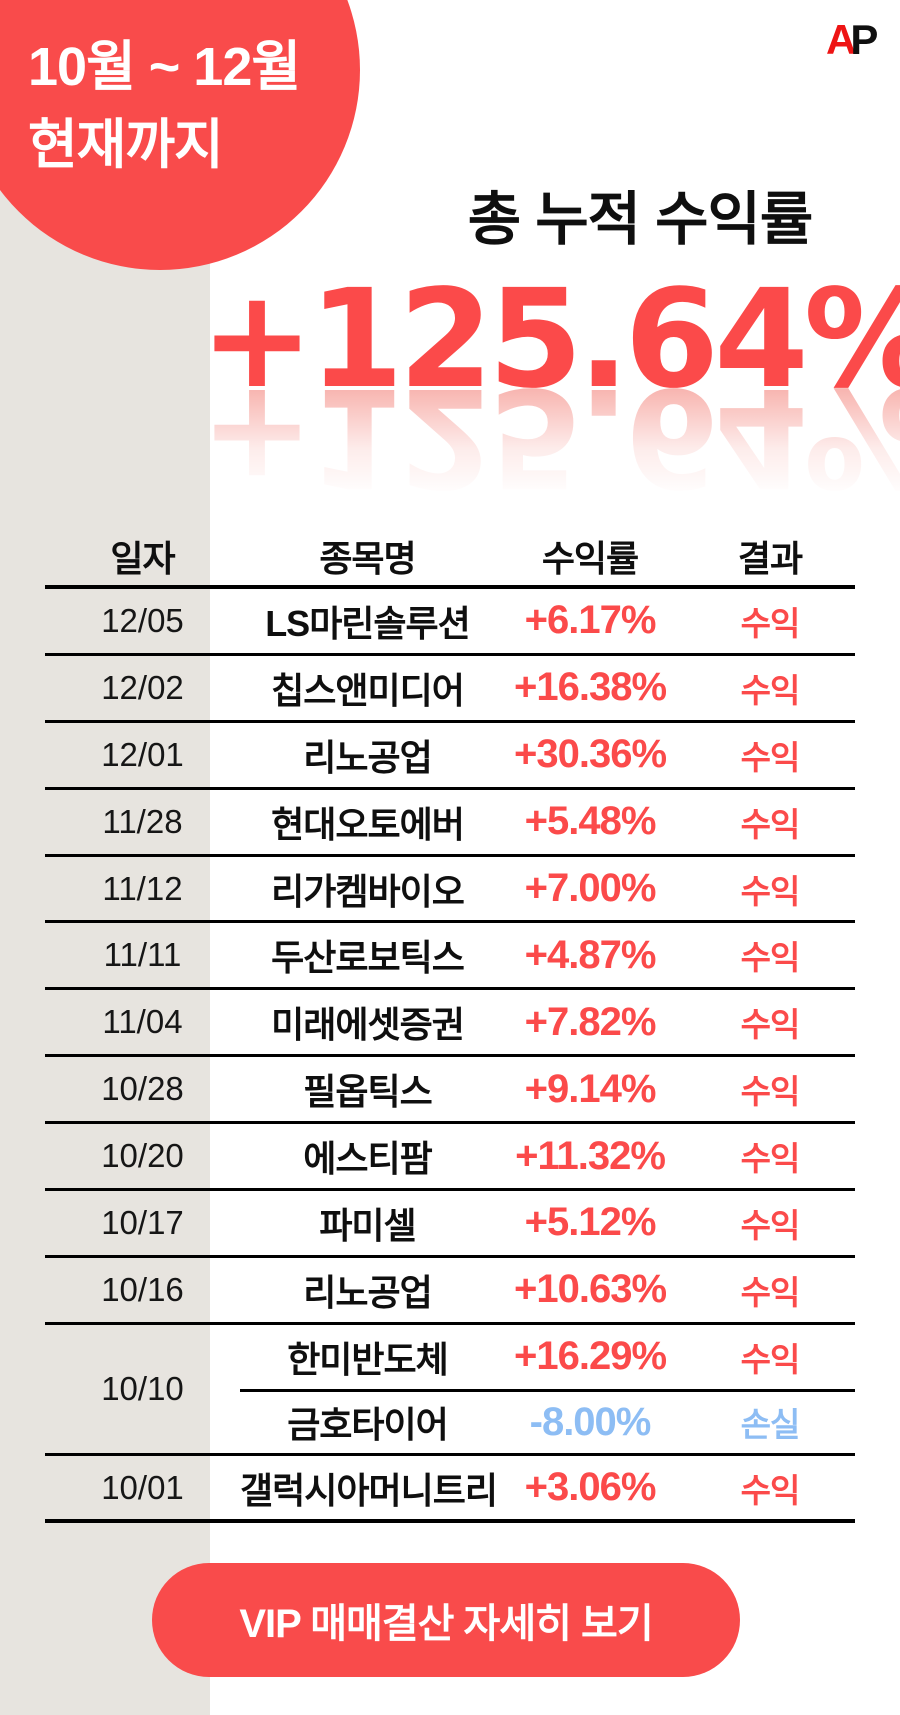 This screenshot has height=1715, width=900. I want to click on date-cell: 12/05, so click(142, 620).